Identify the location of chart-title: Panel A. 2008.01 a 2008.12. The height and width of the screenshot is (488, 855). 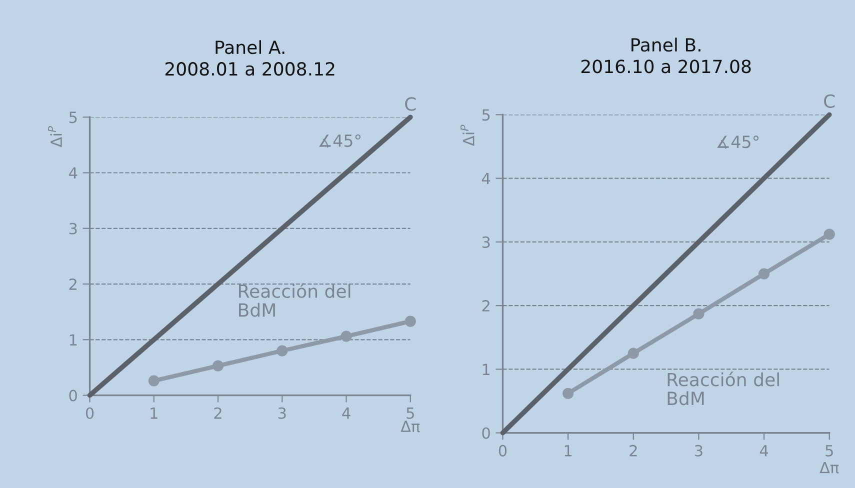
(249, 58).